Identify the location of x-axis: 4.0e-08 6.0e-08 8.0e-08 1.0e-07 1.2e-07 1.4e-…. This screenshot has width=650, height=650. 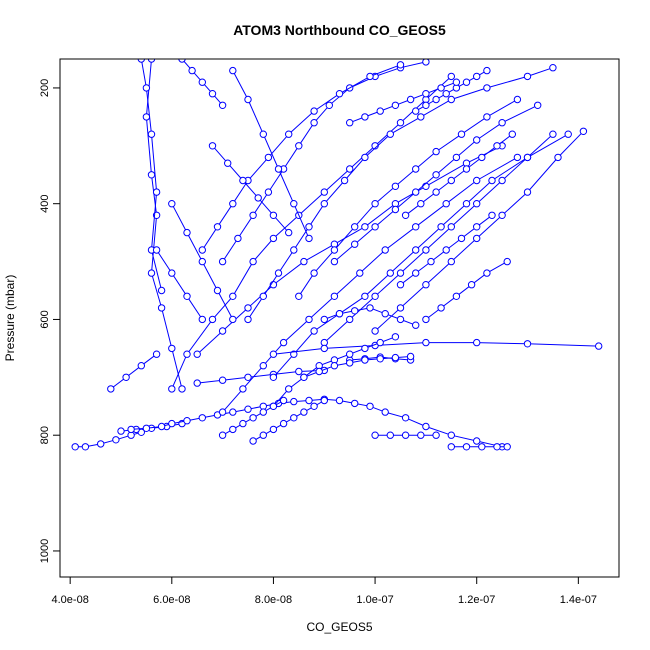
(324, 591).